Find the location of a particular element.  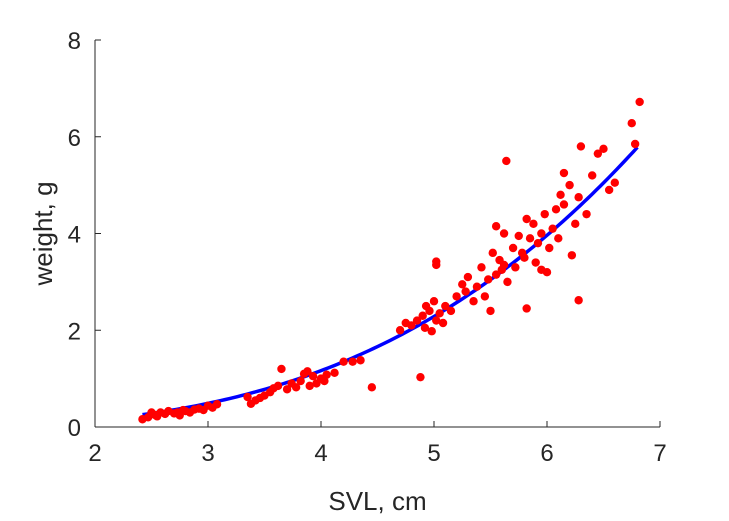

x-tick-label: 6 is located at coordinates (546, 453).